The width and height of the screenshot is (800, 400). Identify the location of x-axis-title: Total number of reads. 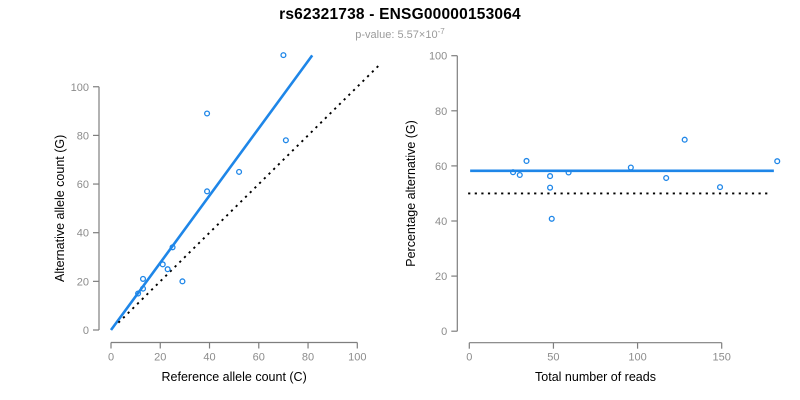
(595, 377).